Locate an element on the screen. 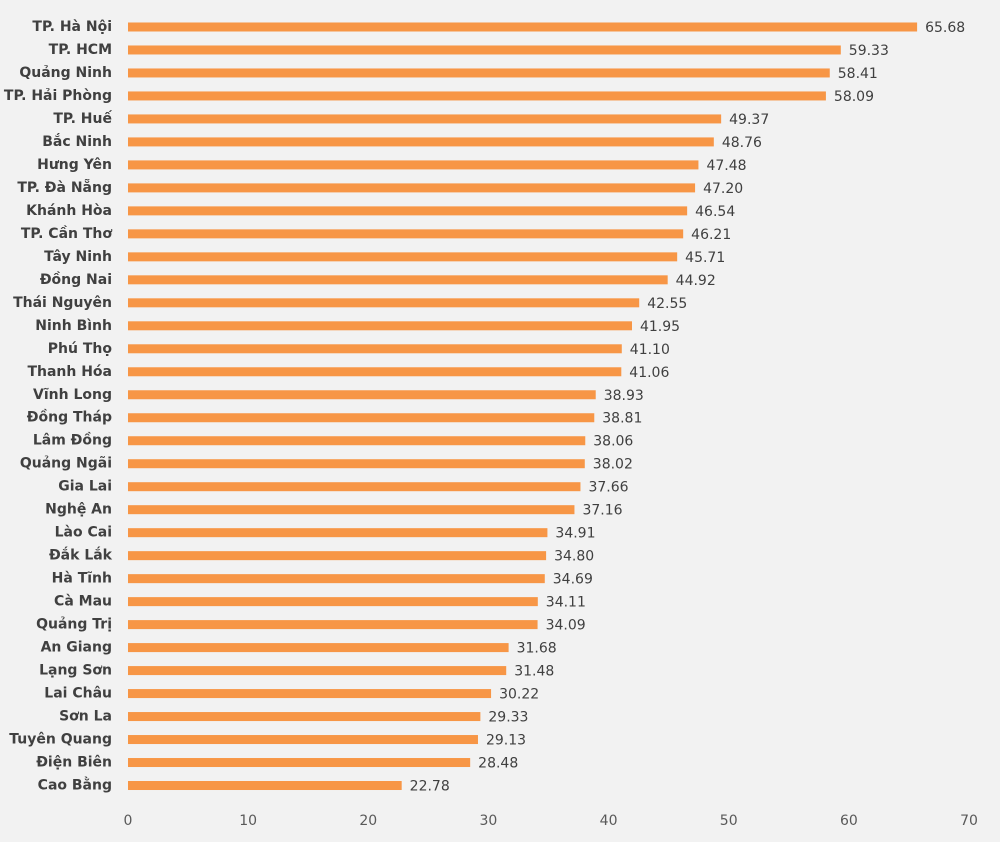  category-label: Lạng Sơn is located at coordinates (75, 671).